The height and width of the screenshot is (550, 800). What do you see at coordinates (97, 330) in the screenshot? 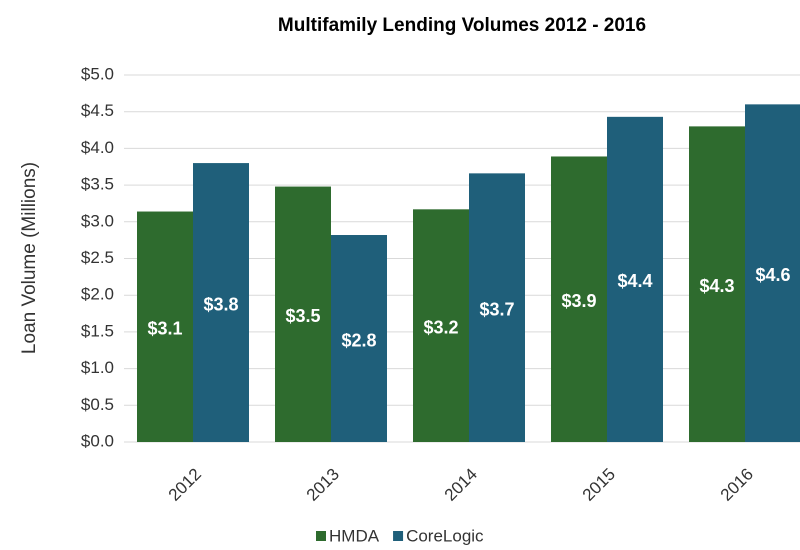
I see `y-tick-label: $1.5` at bounding box center [97, 330].